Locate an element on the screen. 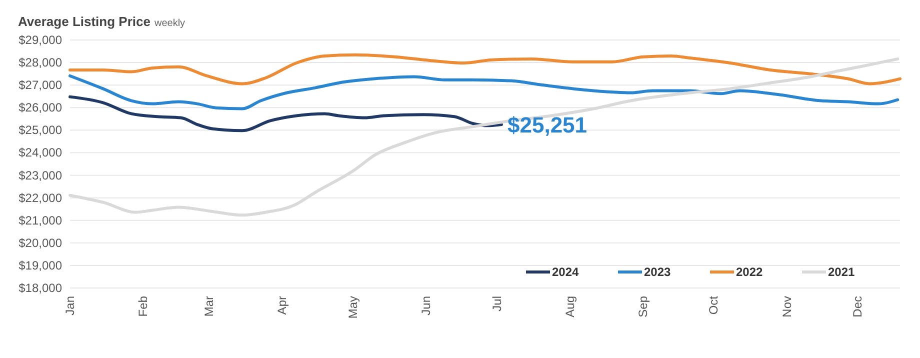 Image resolution: width=920 pixels, height=358 pixels. y-tick-label: $20,000 is located at coordinates (40, 243).